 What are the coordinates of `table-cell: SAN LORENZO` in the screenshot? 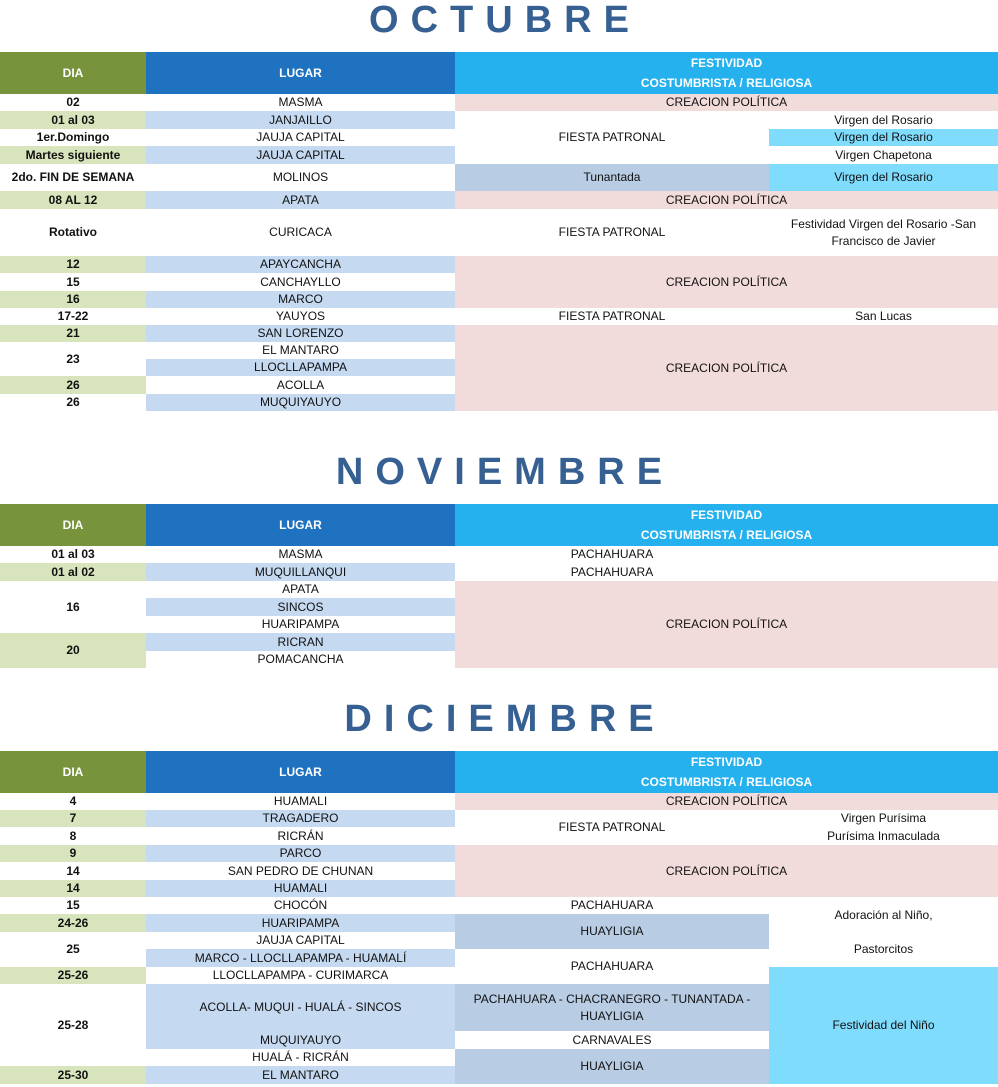 It's located at (300, 333).